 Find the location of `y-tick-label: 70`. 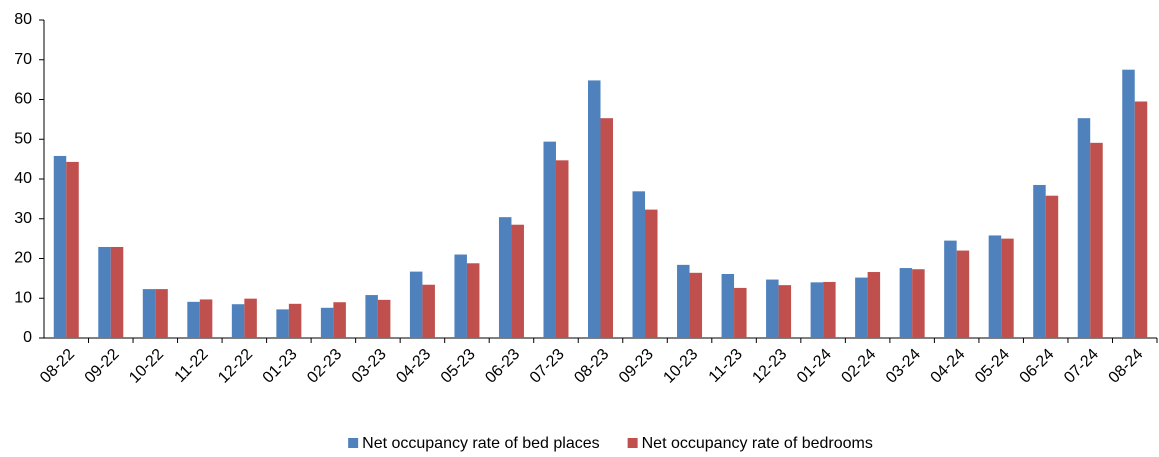

y-tick-label: 70 is located at coordinates (23, 59).